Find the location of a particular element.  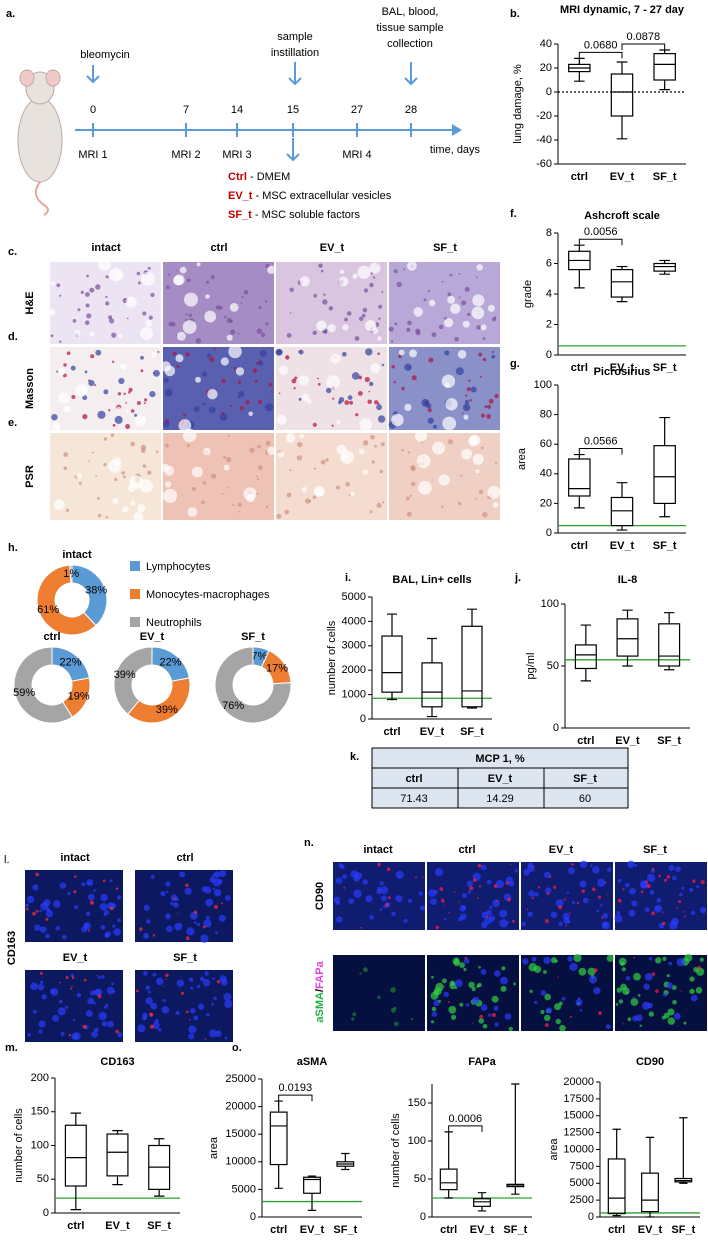

value-label: 17% is located at coordinates (277, 669).